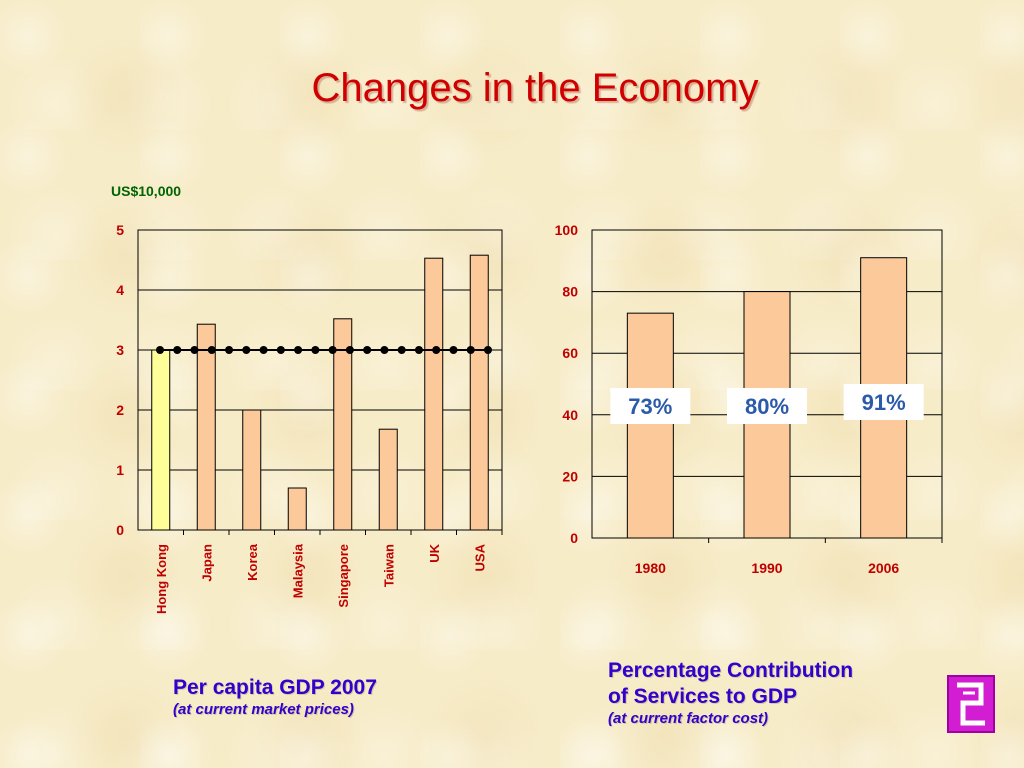 Image resolution: width=1024 pixels, height=768 pixels. I want to click on right-ytick-label: 60, so click(570, 353).